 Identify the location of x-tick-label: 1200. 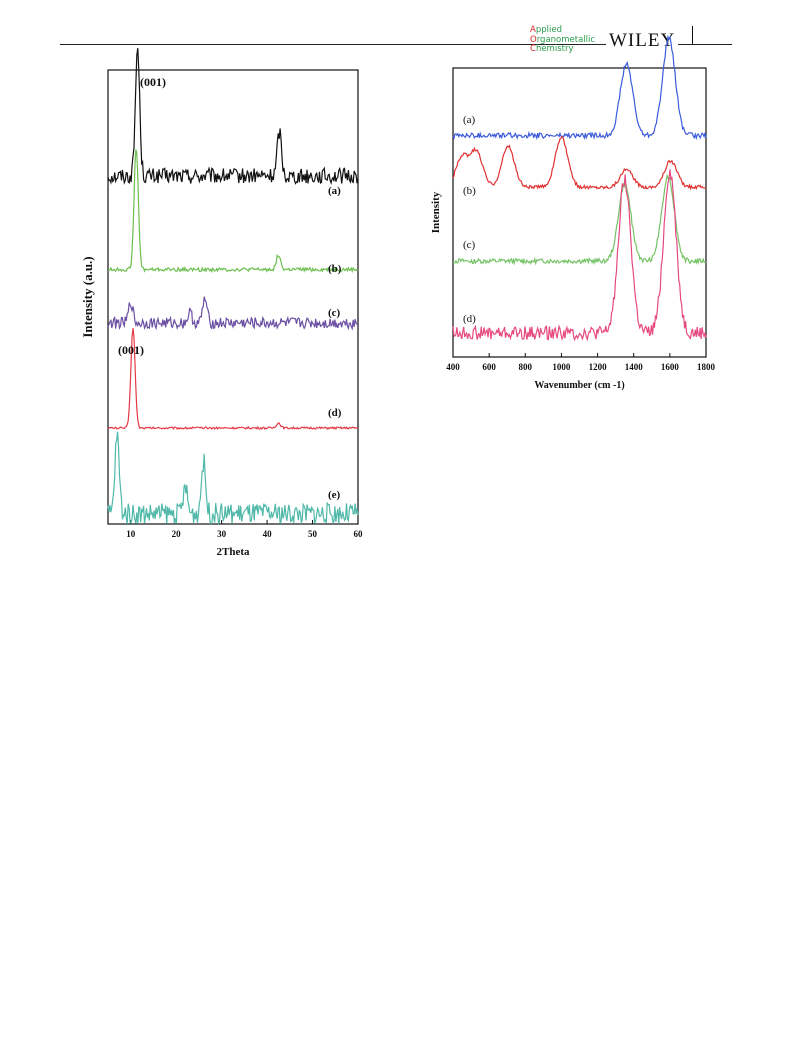
(598, 367).